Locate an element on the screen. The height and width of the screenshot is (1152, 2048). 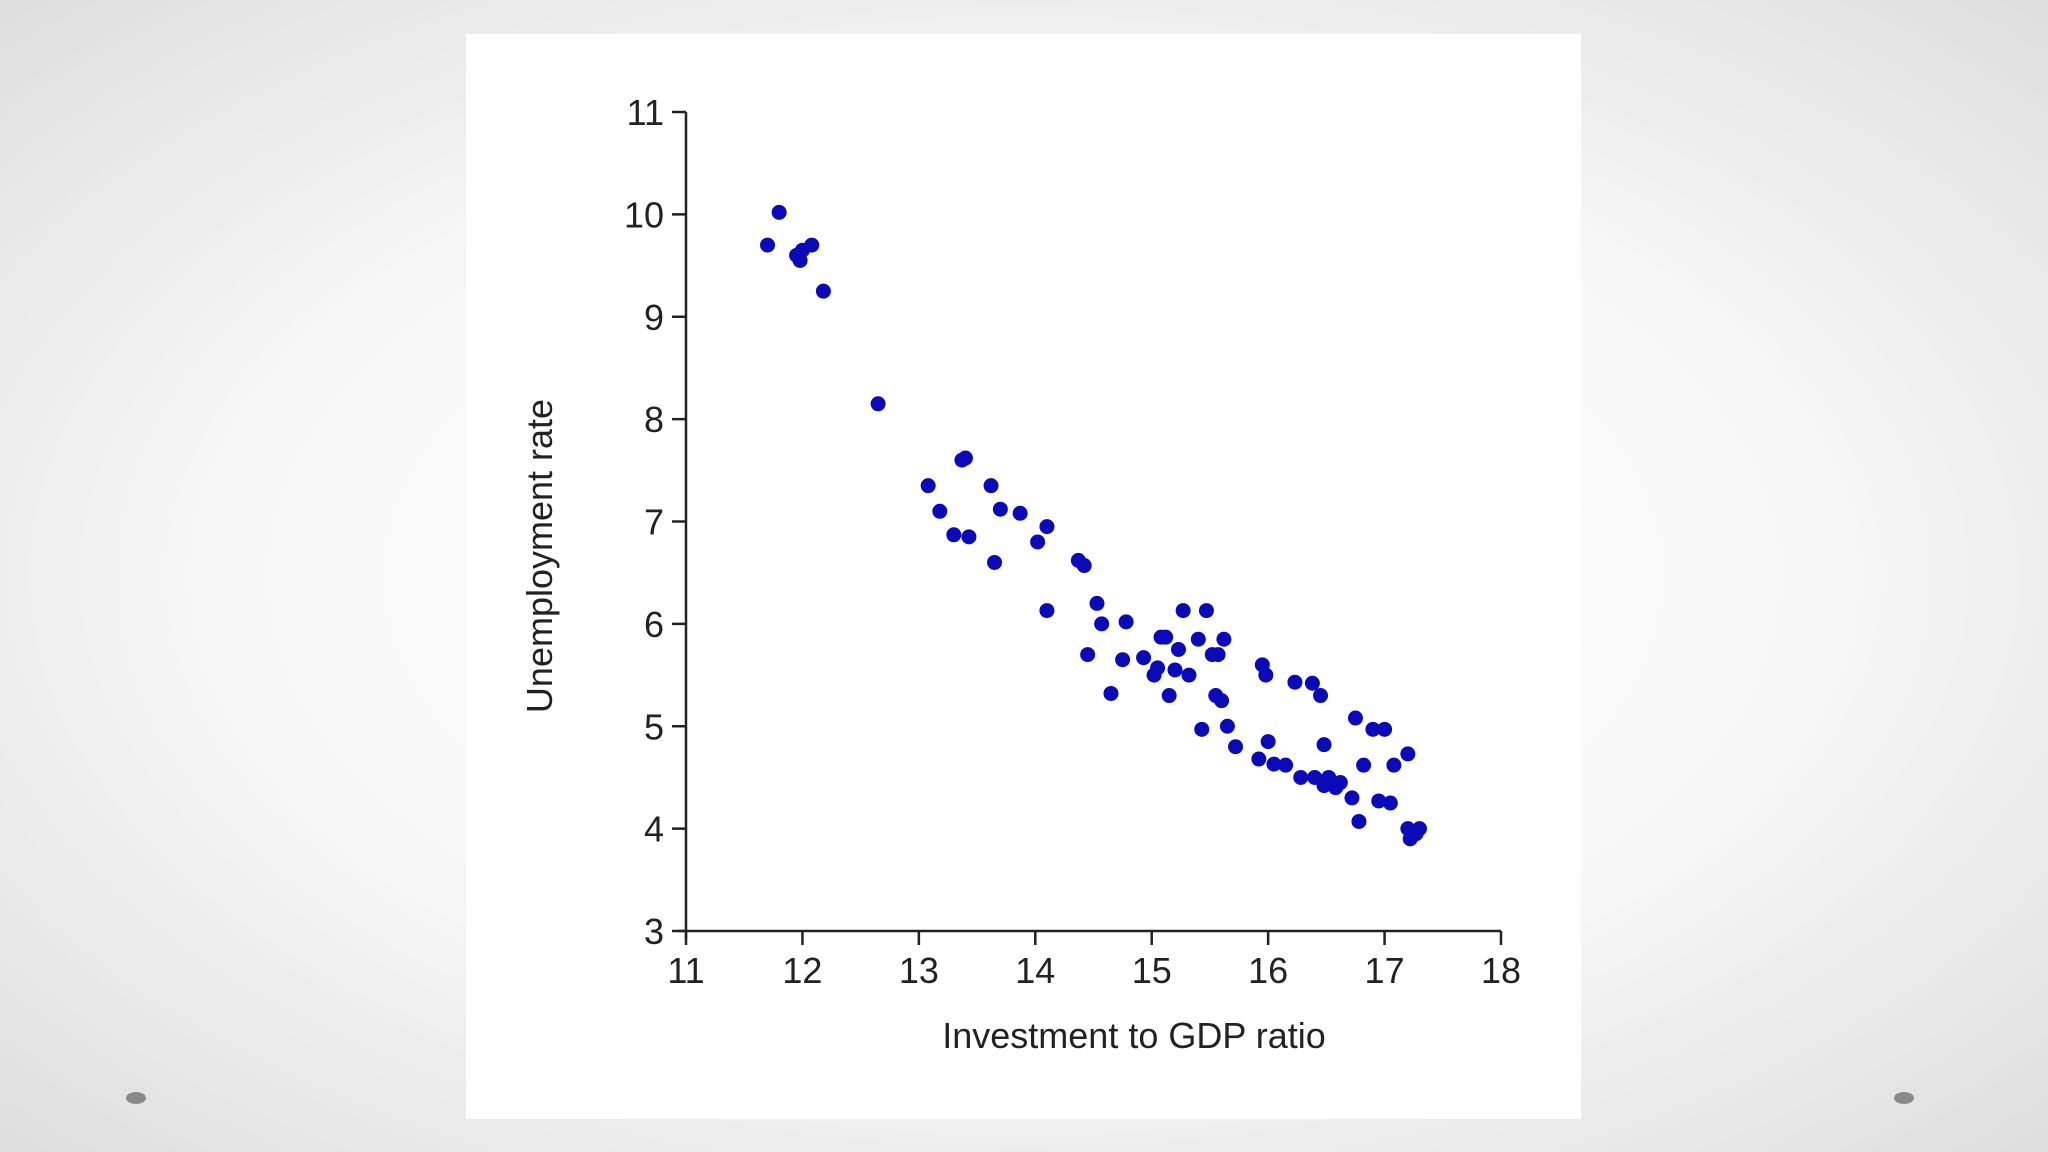
y-tick-label: 8 is located at coordinates (654, 419).